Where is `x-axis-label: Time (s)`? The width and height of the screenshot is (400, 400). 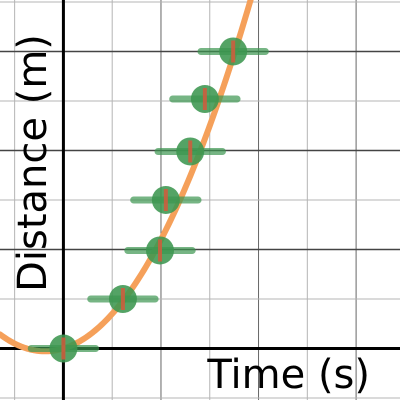 x-axis-label: Time (s) is located at coordinates (288, 375).